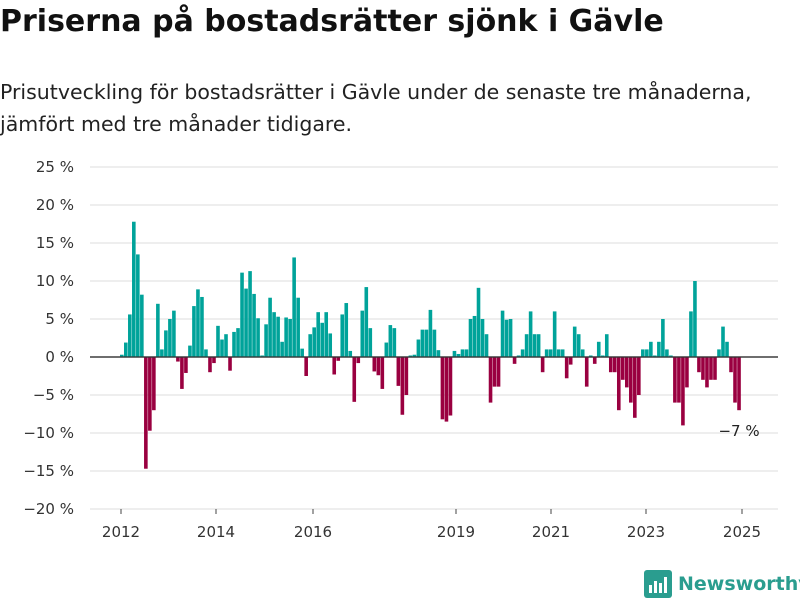  What do you see at coordinates (742, 532) in the screenshot?
I see `x-tick-label: 2025` at bounding box center [742, 532].